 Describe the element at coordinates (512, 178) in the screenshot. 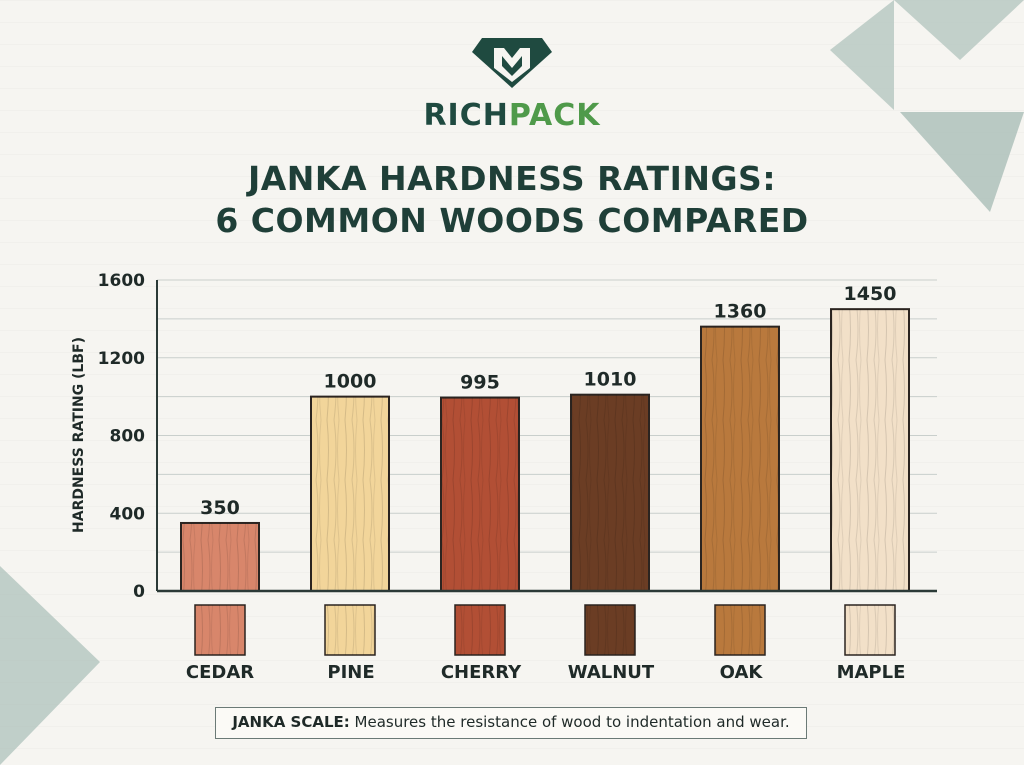

I see `title-line-1: JANKA HARDNESS RATINGS:` at that location.